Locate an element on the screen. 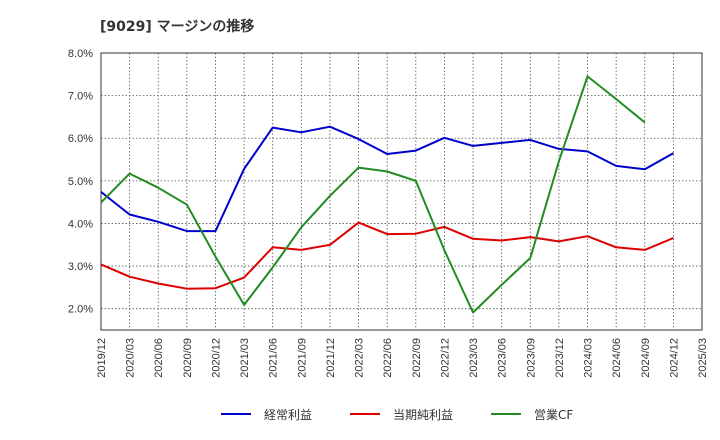 The height and width of the screenshot is (440, 720). x-tick-label: 2023/09 is located at coordinates (531, 358).